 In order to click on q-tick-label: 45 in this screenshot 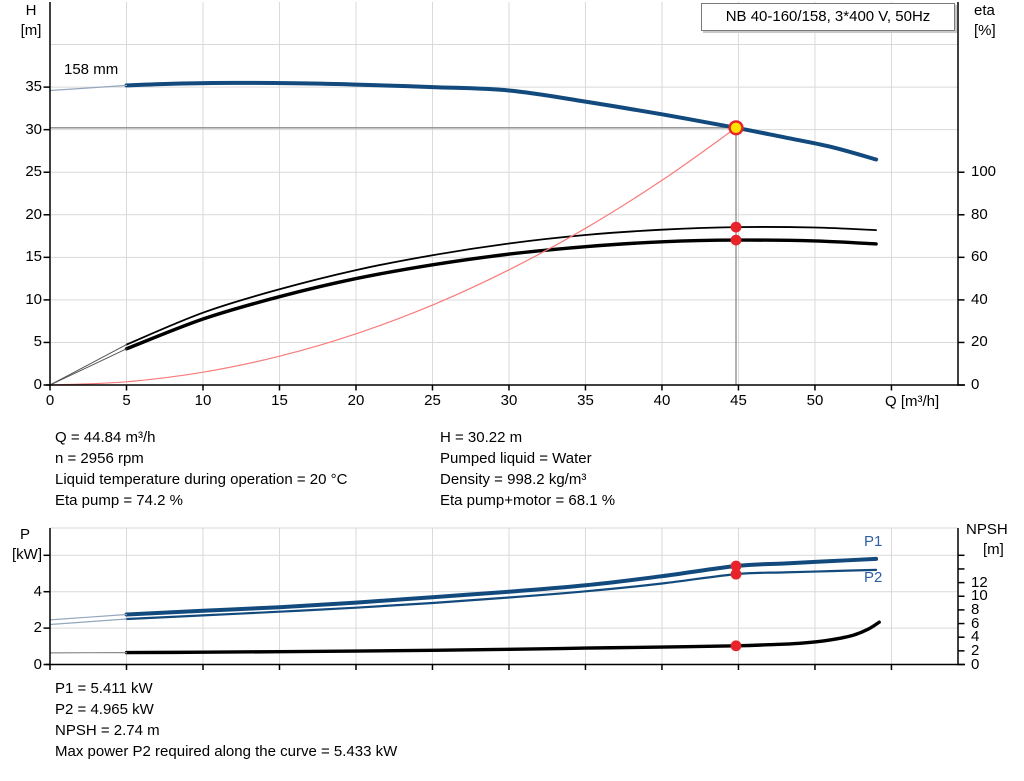, I will do `click(738, 400)`.